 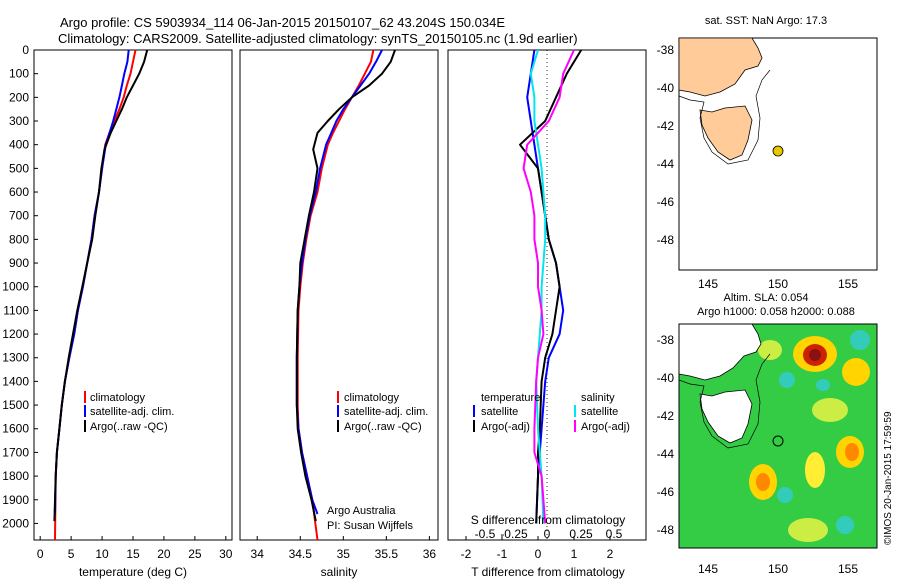 What do you see at coordinates (15, 429) in the screenshot?
I see `y-tick-label: 1600` at bounding box center [15, 429].